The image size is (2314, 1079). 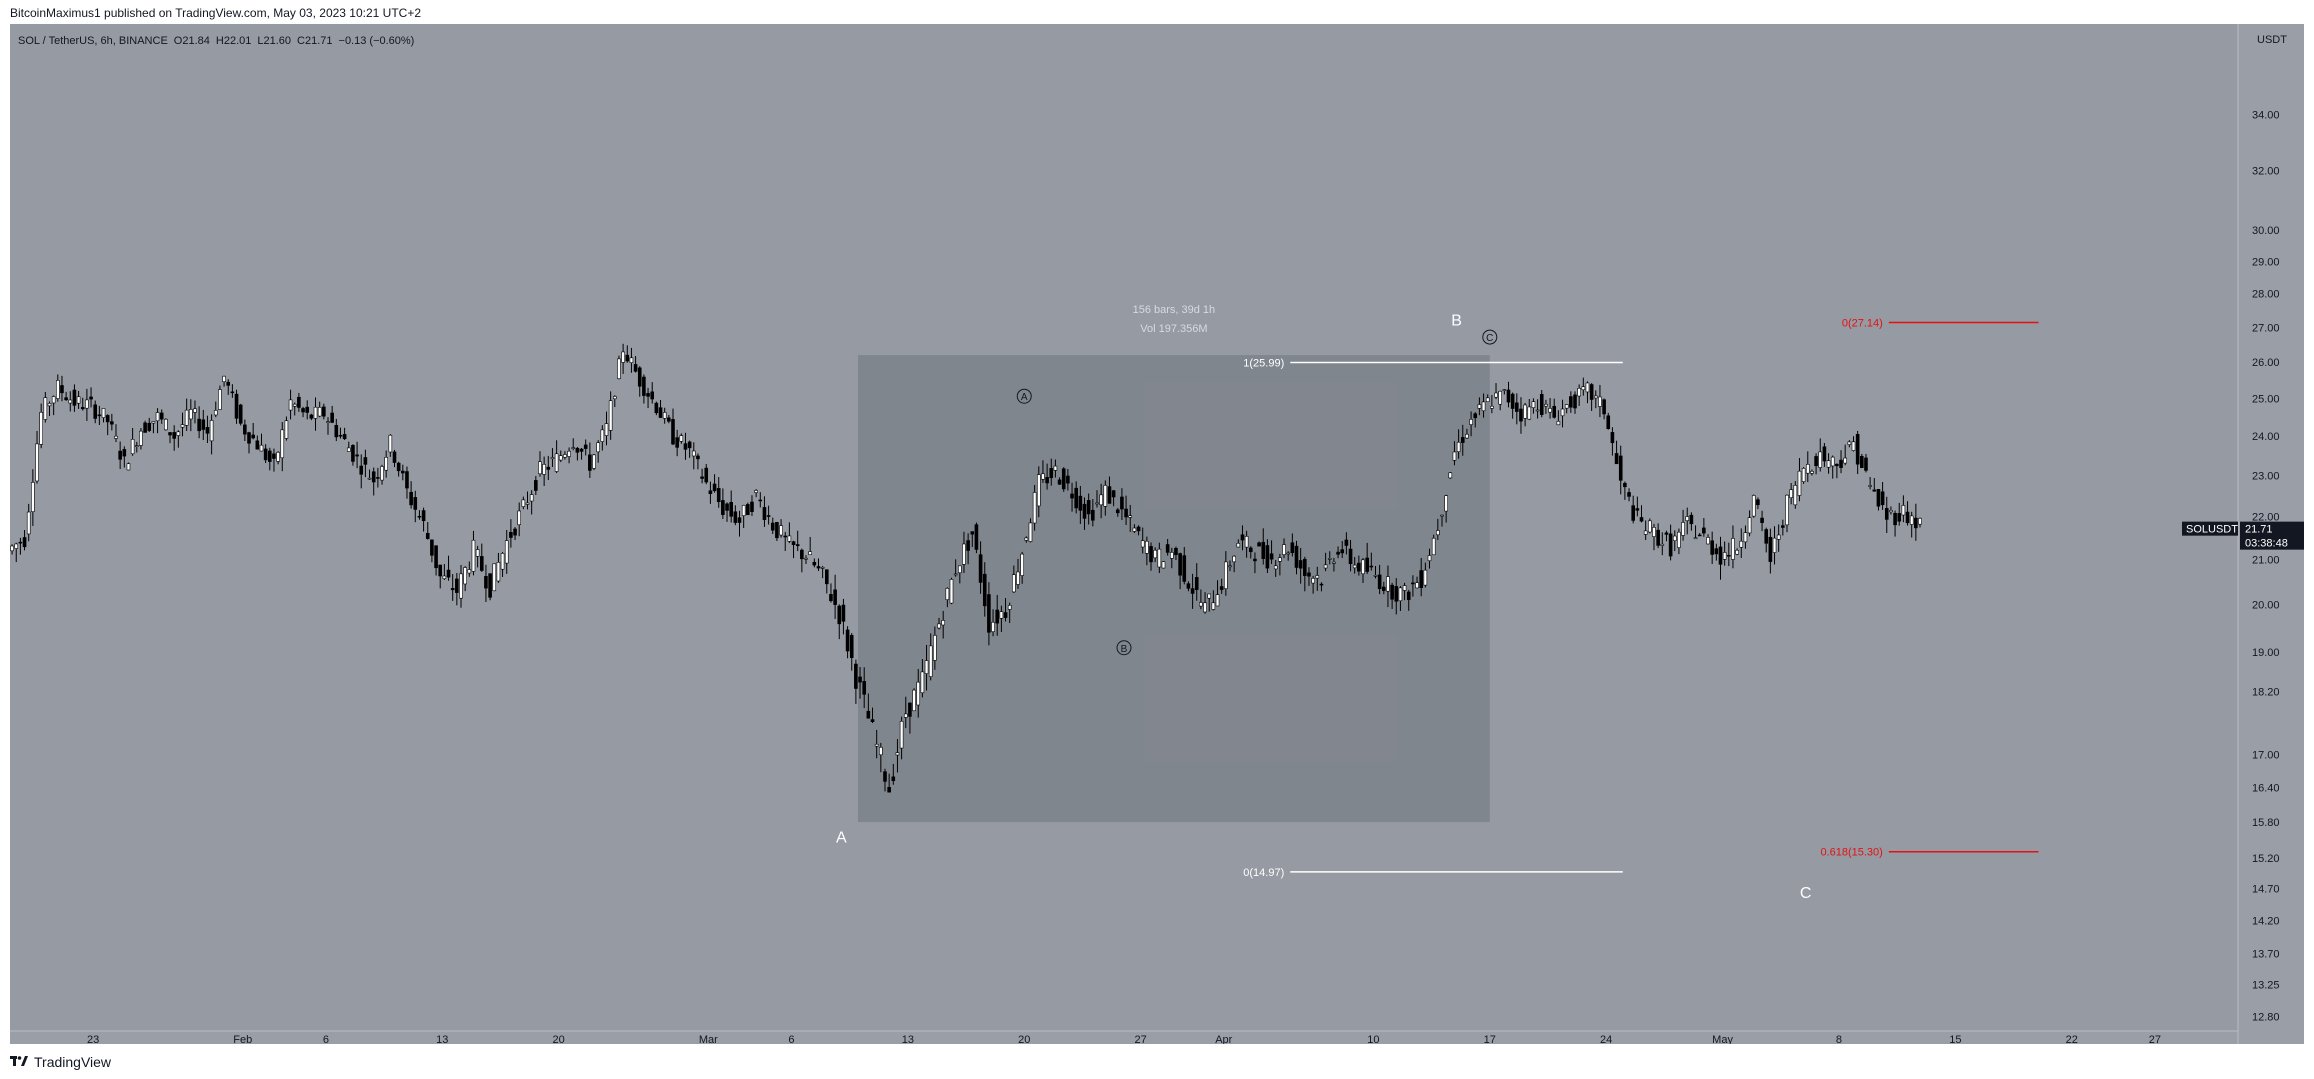 What do you see at coordinates (242, 1039) in the screenshot?
I see `x-tick-label: Feb` at bounding box center [242, 1039].